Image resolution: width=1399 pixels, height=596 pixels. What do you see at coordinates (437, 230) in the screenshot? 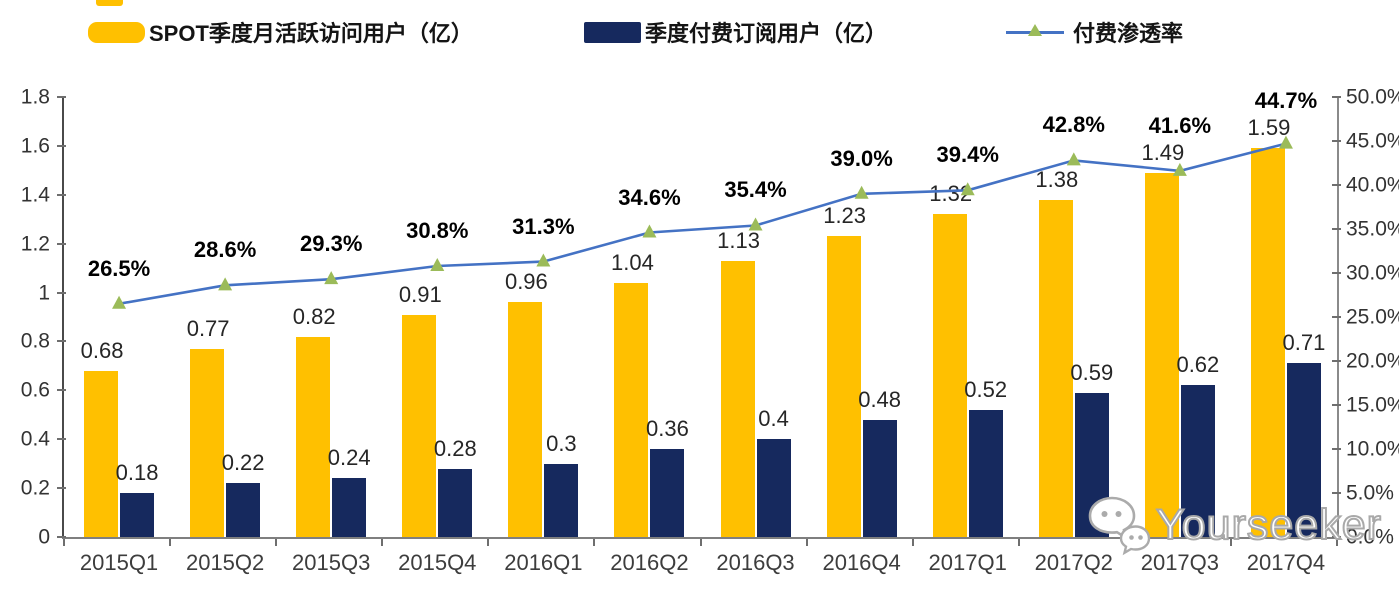
I see `penetration-label: 30.8%` at bounding box center [437, 230].